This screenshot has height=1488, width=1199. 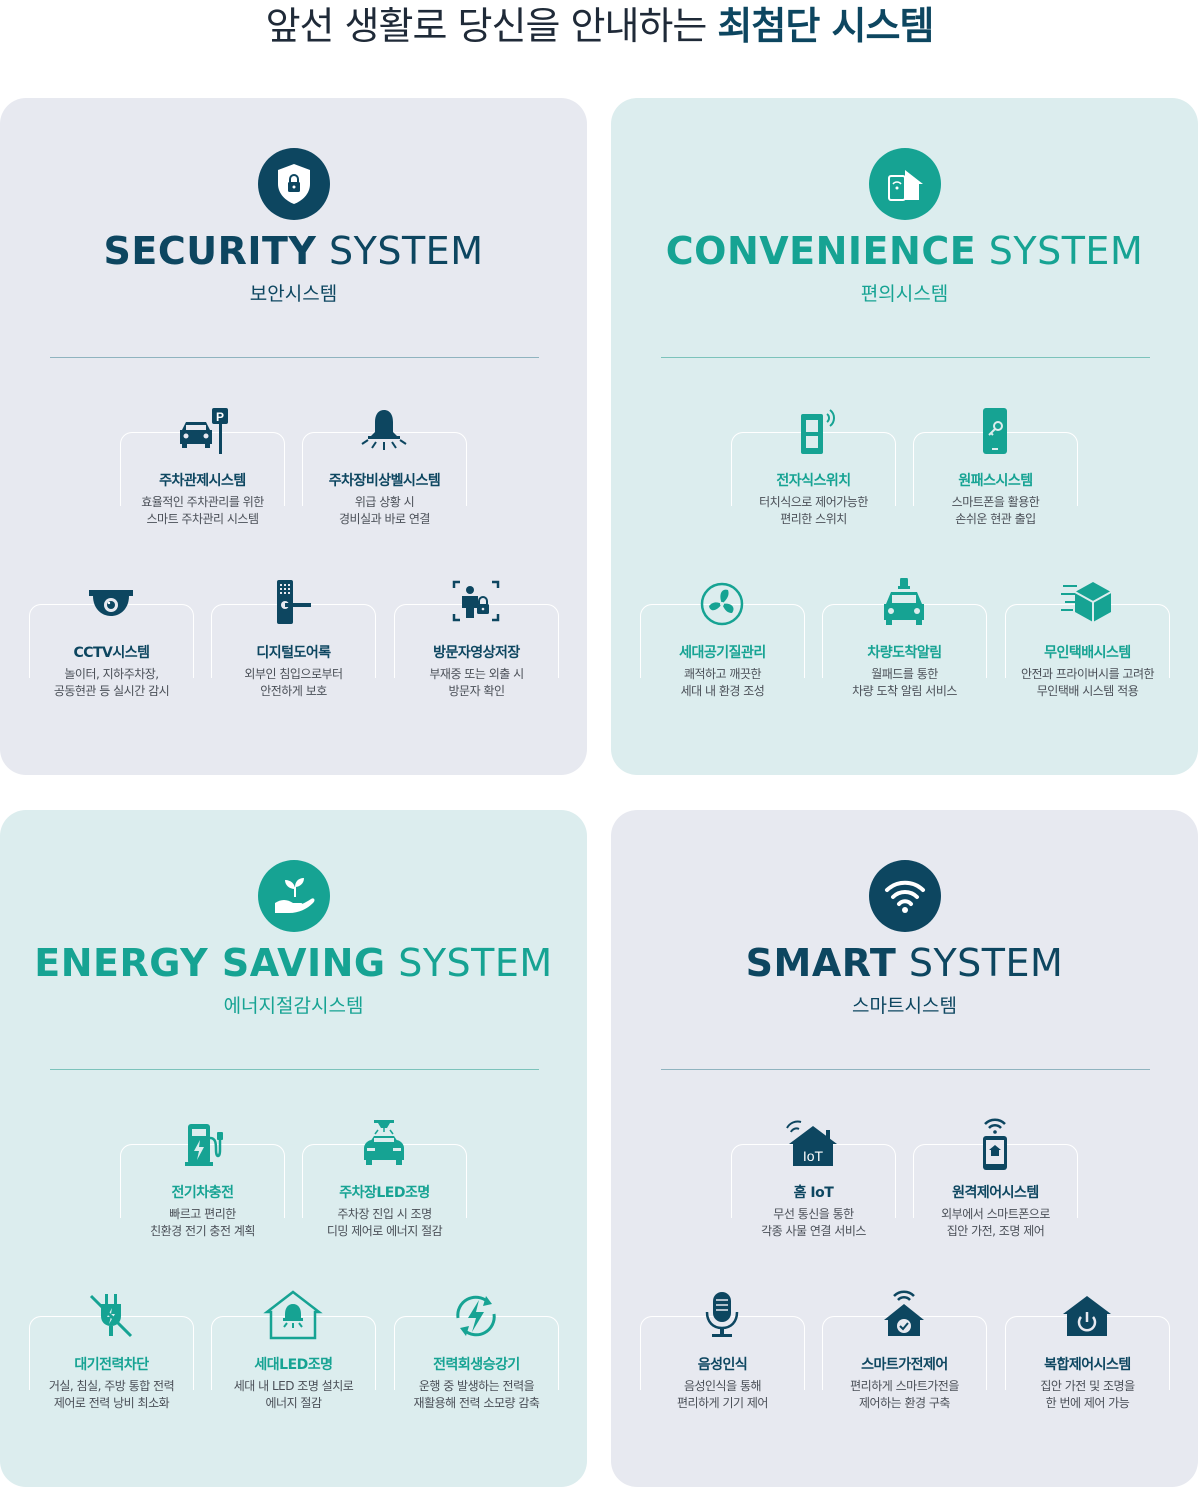 What do you see at coordinates (294, 896) in the screenshot?
I see `plant-hand-icon` at bounding box center [294, 896].